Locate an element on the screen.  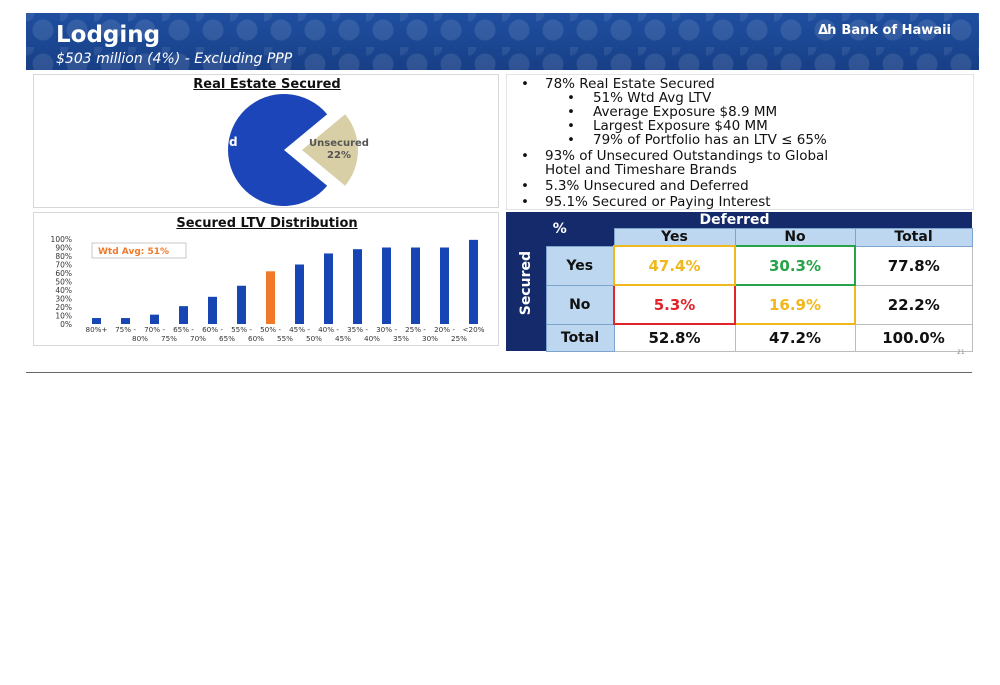
wtd-avg-box is located at coordinates (139, 250).